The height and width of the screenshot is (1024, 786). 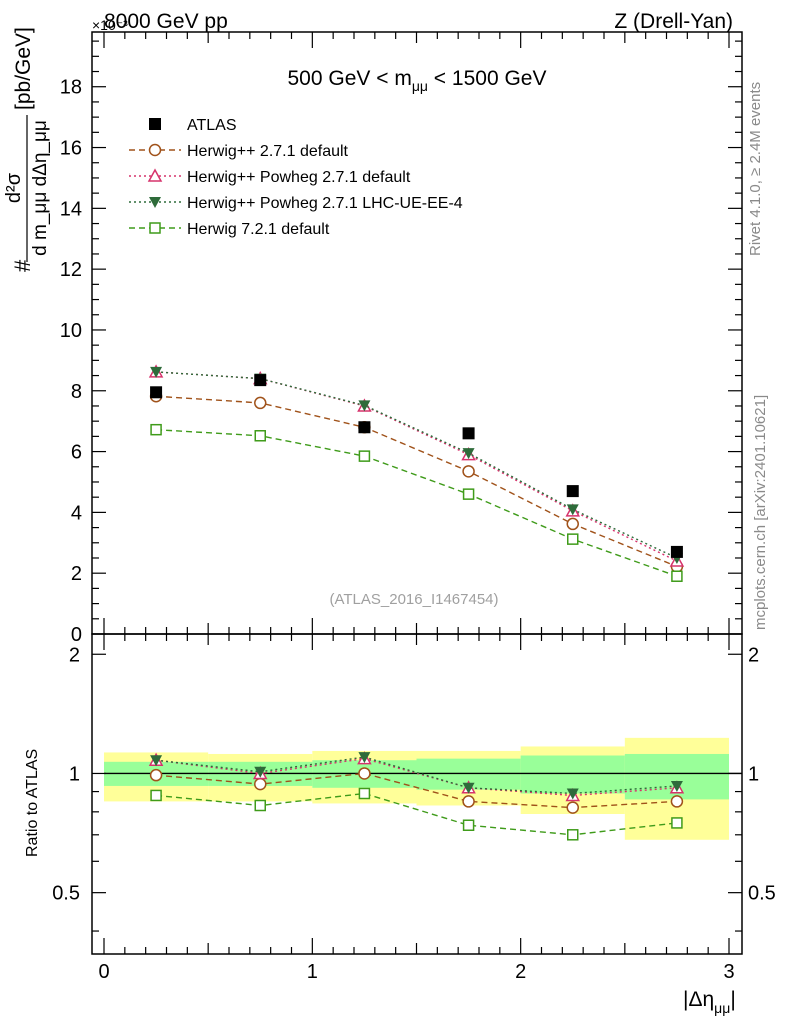 What do you see at coordinates (299, 177) in the screenshot?
I see `legend-label-herwig_pp_powheg: Herwig++ Powheg 2.7.1 default` at bounding box center [299, 177].